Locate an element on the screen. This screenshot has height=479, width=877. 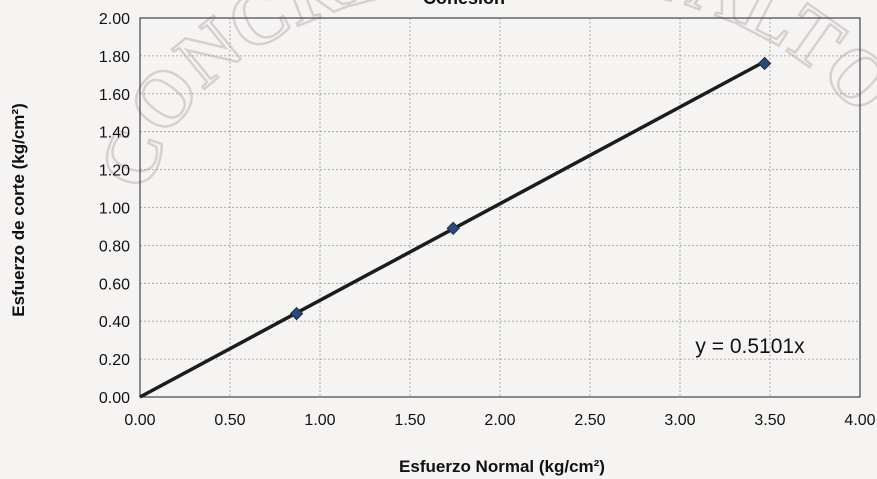
y-tick-label: 1.80 is located at coordinates (114, 57).